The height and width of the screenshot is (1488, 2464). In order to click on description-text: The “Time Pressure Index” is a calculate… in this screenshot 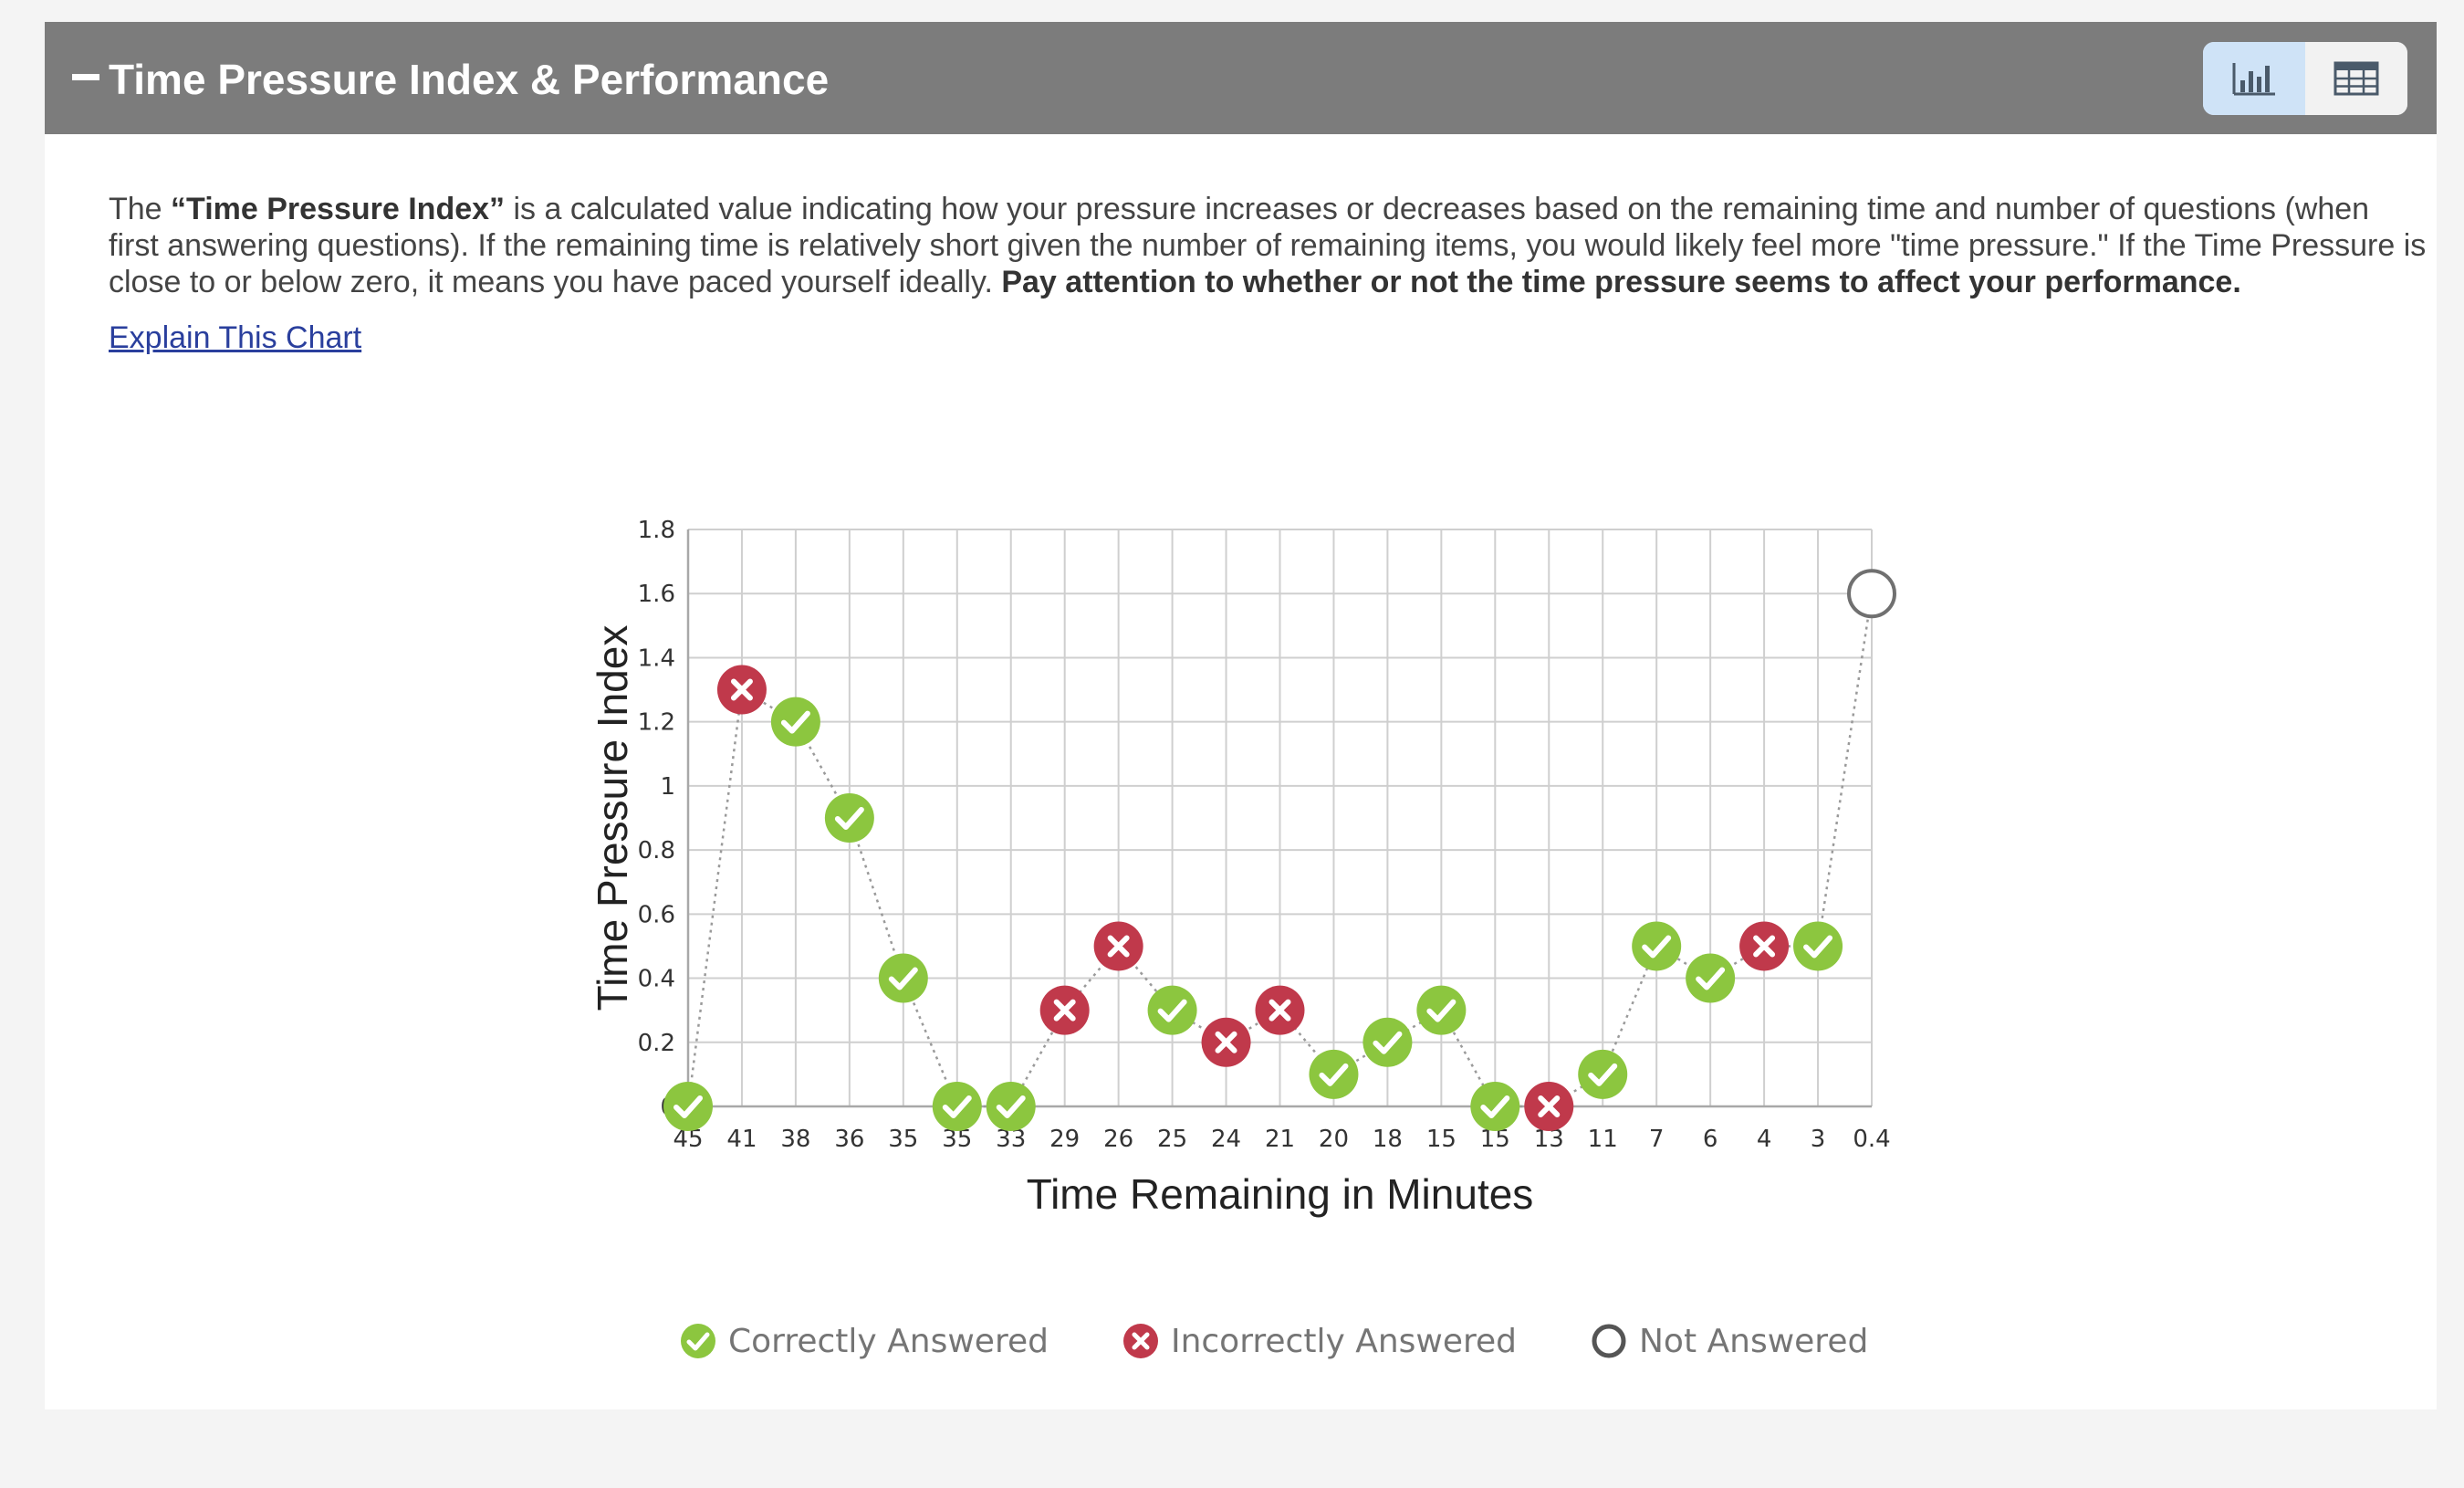, I will do `click(1268, 245)`.